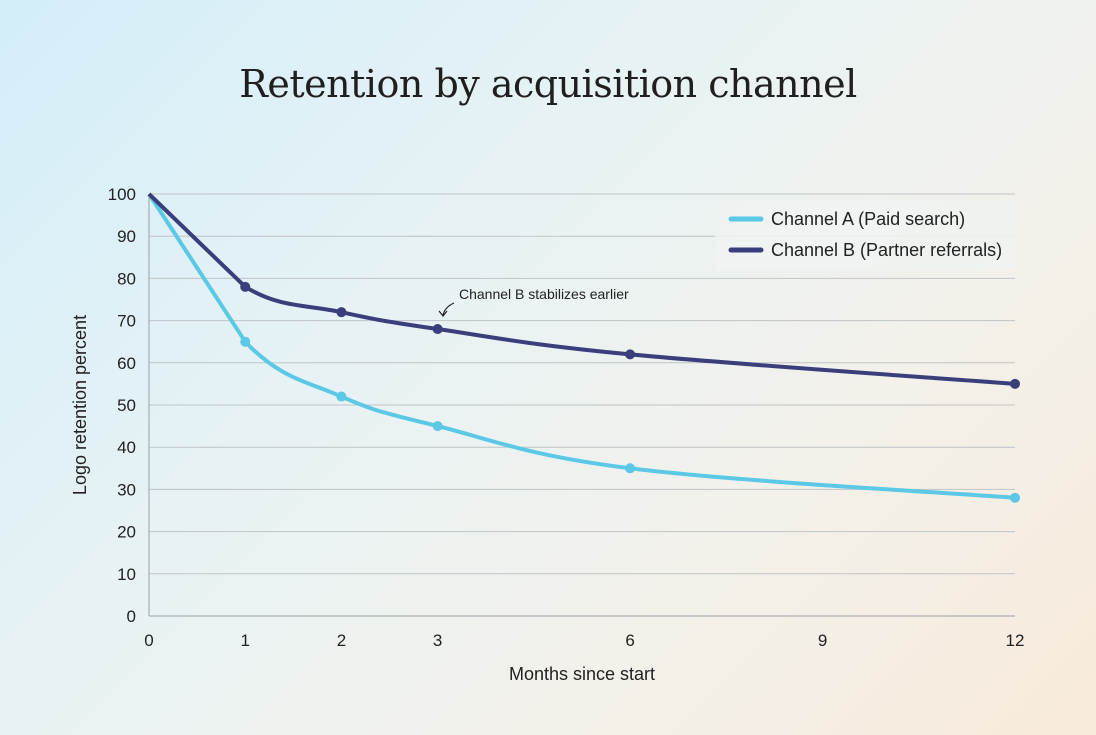 The height and width of the screenshot is (735, 1096). What do you see at coordinates (126, 236) in the screenshot?
I see `y-tick-label: 90` at bounding box center [126, 236].